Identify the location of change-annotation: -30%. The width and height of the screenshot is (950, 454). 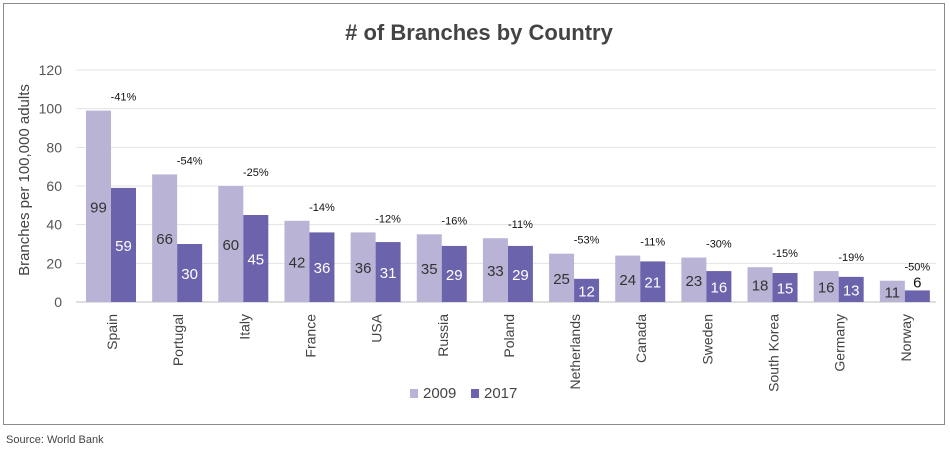
(719, 245).